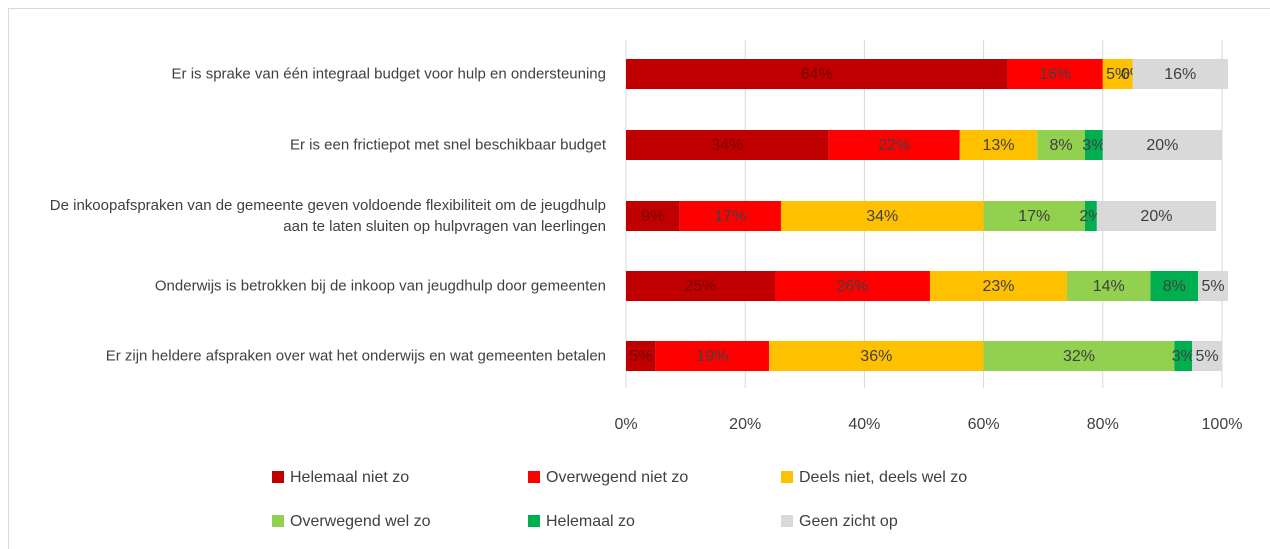 The width and height of the screenshot is (1270, 549). I want to click on legend-label: Geen zicht op, so click(848, 521).